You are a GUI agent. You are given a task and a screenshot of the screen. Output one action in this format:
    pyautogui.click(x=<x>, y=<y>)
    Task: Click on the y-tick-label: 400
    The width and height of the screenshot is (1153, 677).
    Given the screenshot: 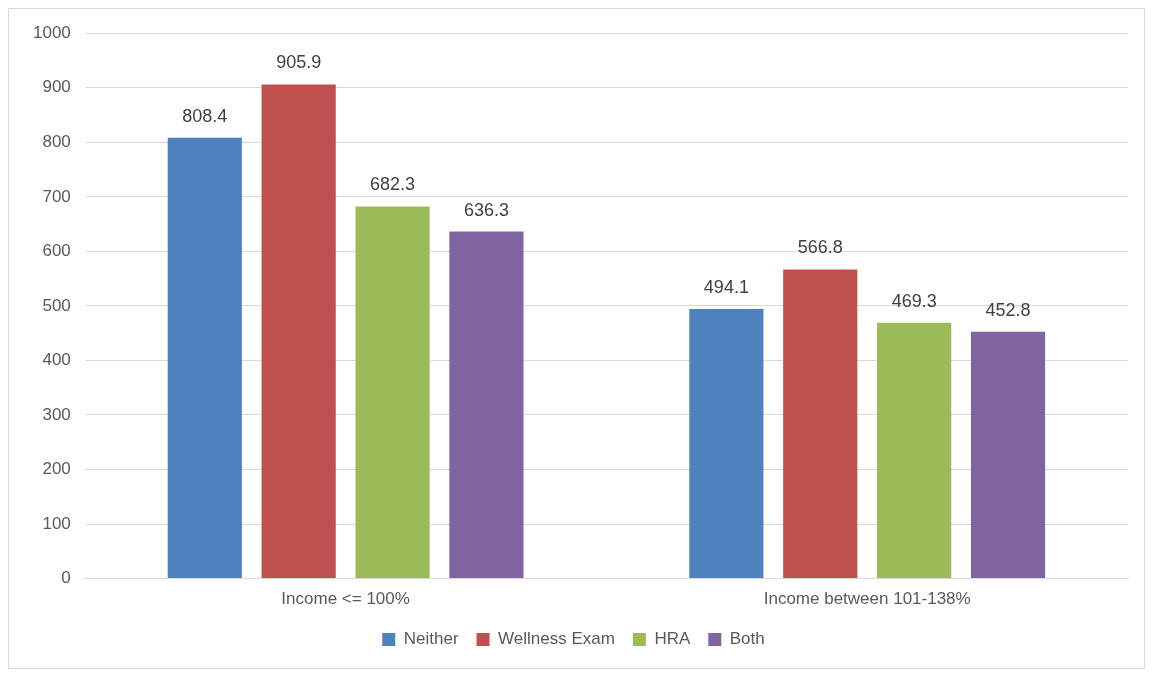 What is the action you would take?
    pyautogui.click(x=56, y=360)
    